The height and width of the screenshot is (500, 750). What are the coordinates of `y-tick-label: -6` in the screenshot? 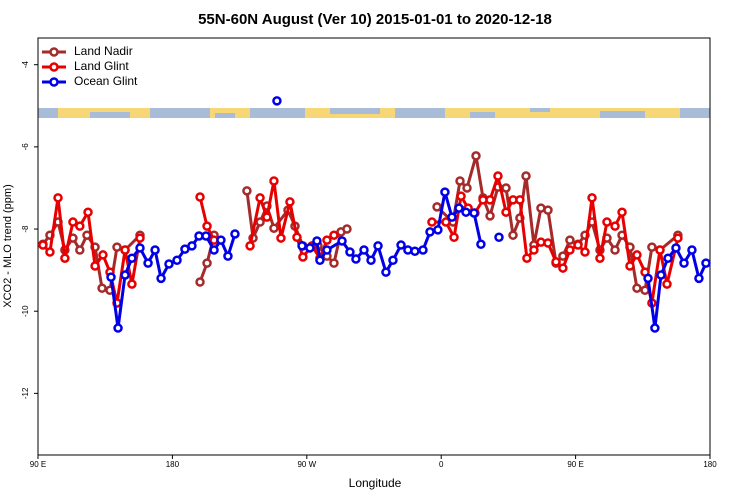 It's located at (25, 147).